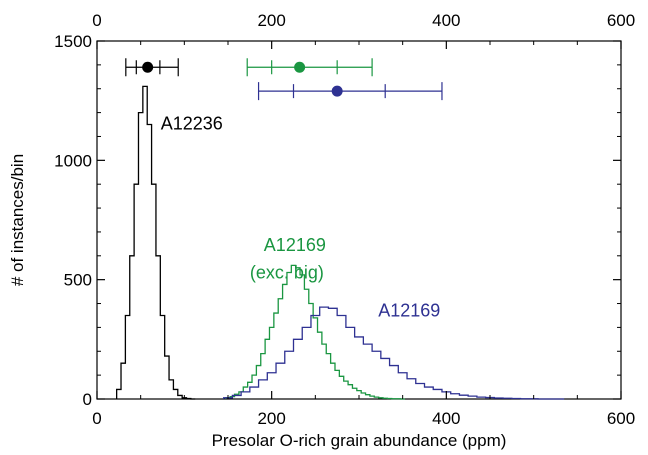  What do you see at coordinates (96, 20) in the screenshot?
I see `top-axis-tick-label: 0` at bounding box center [96, 20].